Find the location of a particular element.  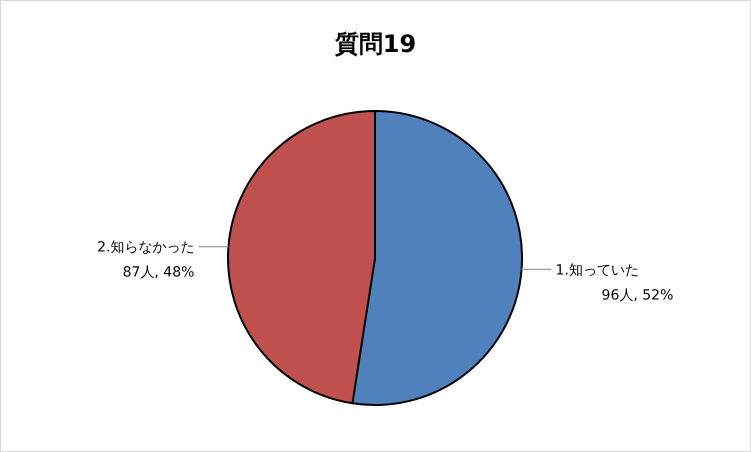

slice-label: 1.知っていた is located at coordinates (597, 270).